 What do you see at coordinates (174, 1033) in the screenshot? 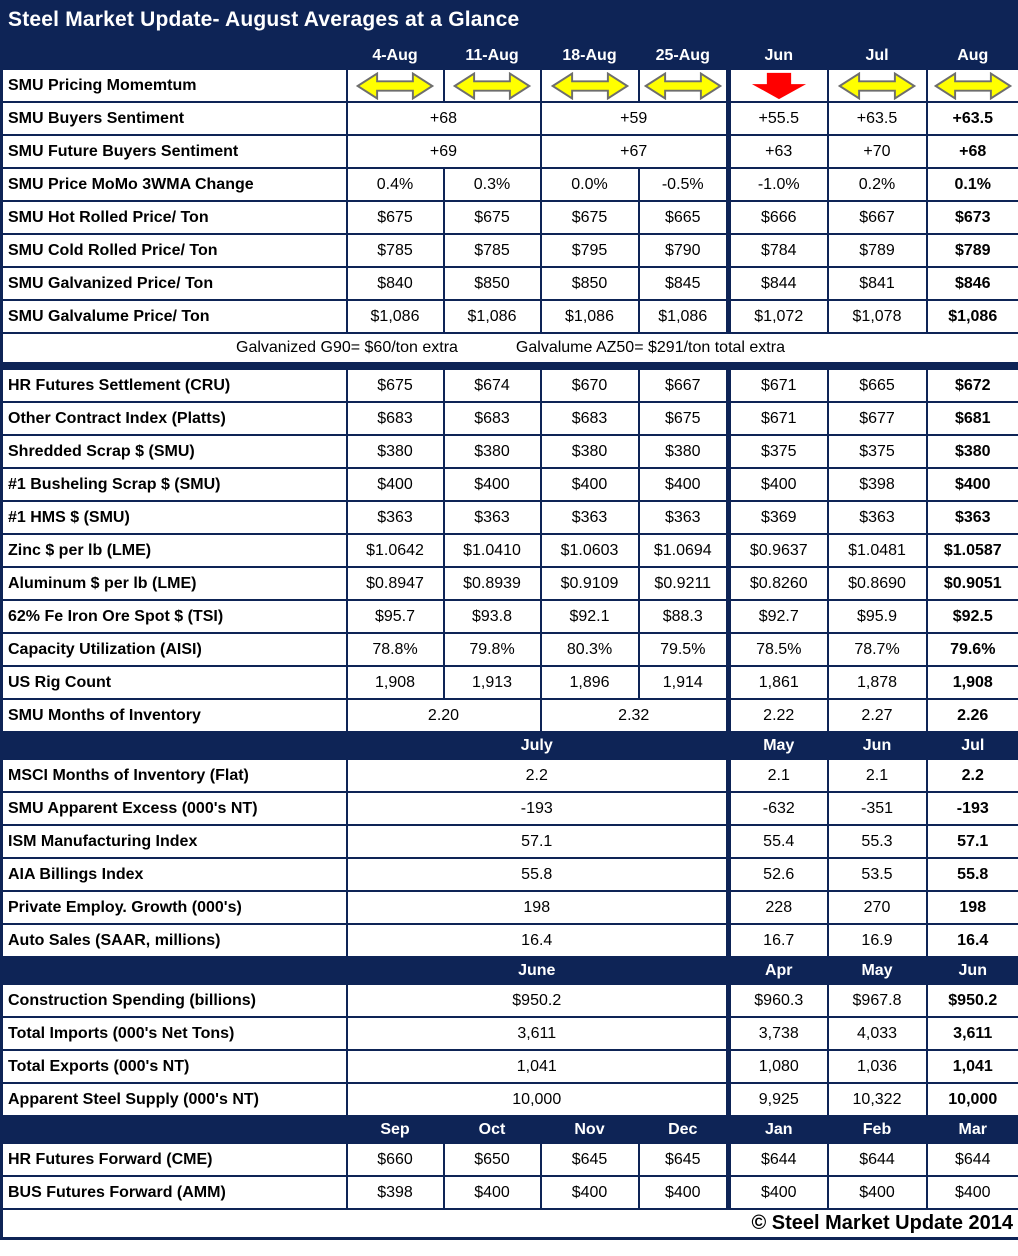
I see `row-label: Total Imports (000's Net Tons)` at bounding box center [174, 1033].